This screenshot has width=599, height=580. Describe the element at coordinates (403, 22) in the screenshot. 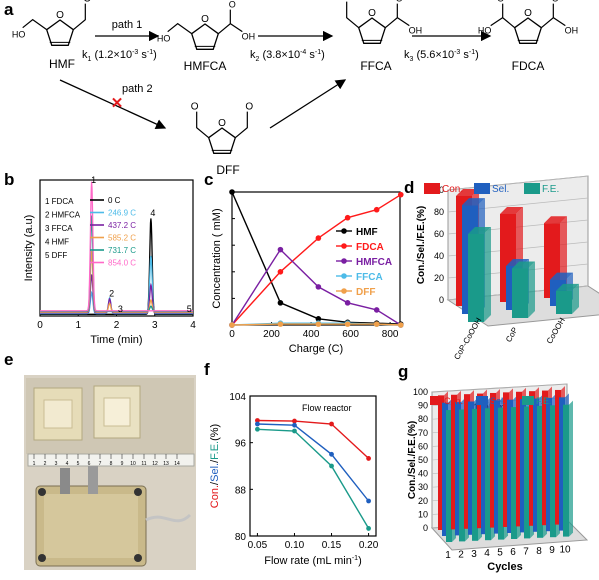

I see `mol-ffca-right-oh-bond` at that location.